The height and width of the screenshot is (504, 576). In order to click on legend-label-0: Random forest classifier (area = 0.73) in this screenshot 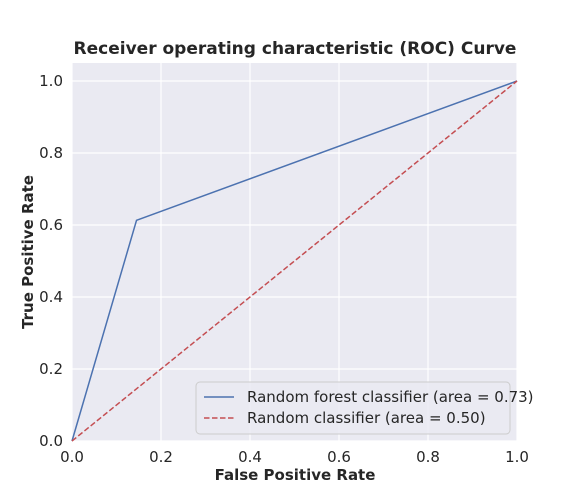, I will do `click(390, 397)`.